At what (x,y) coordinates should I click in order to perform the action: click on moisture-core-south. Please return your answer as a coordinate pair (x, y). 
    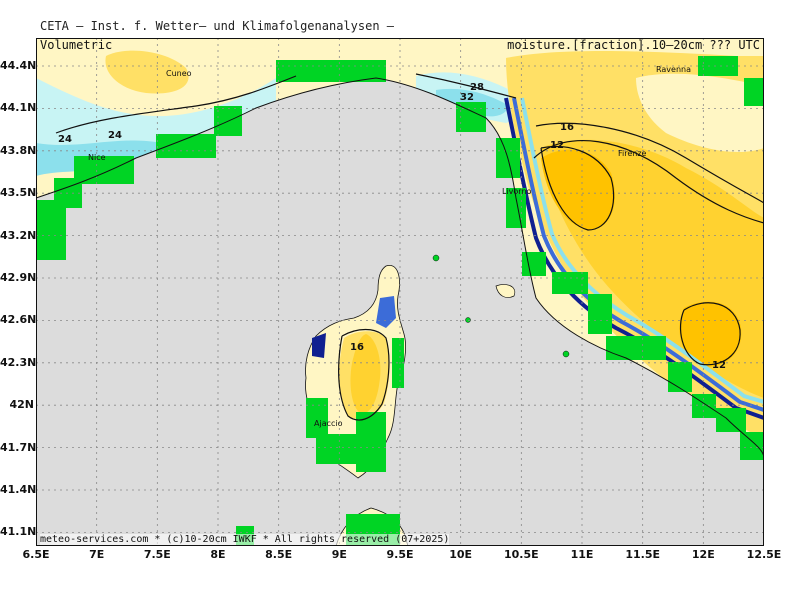
    Looking at the image, I should click on (710, 334).